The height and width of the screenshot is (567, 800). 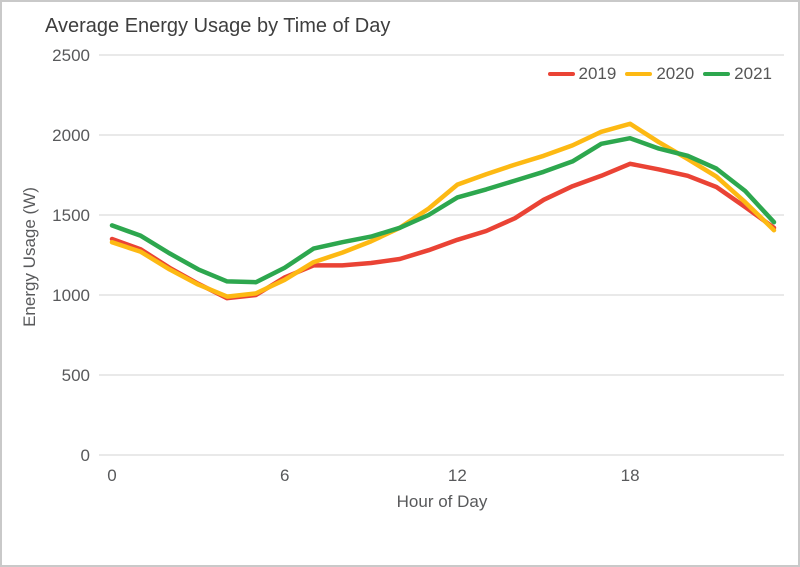 I want to click on y-axis-title: Energy Usage (W), so click(x=29, y=257).